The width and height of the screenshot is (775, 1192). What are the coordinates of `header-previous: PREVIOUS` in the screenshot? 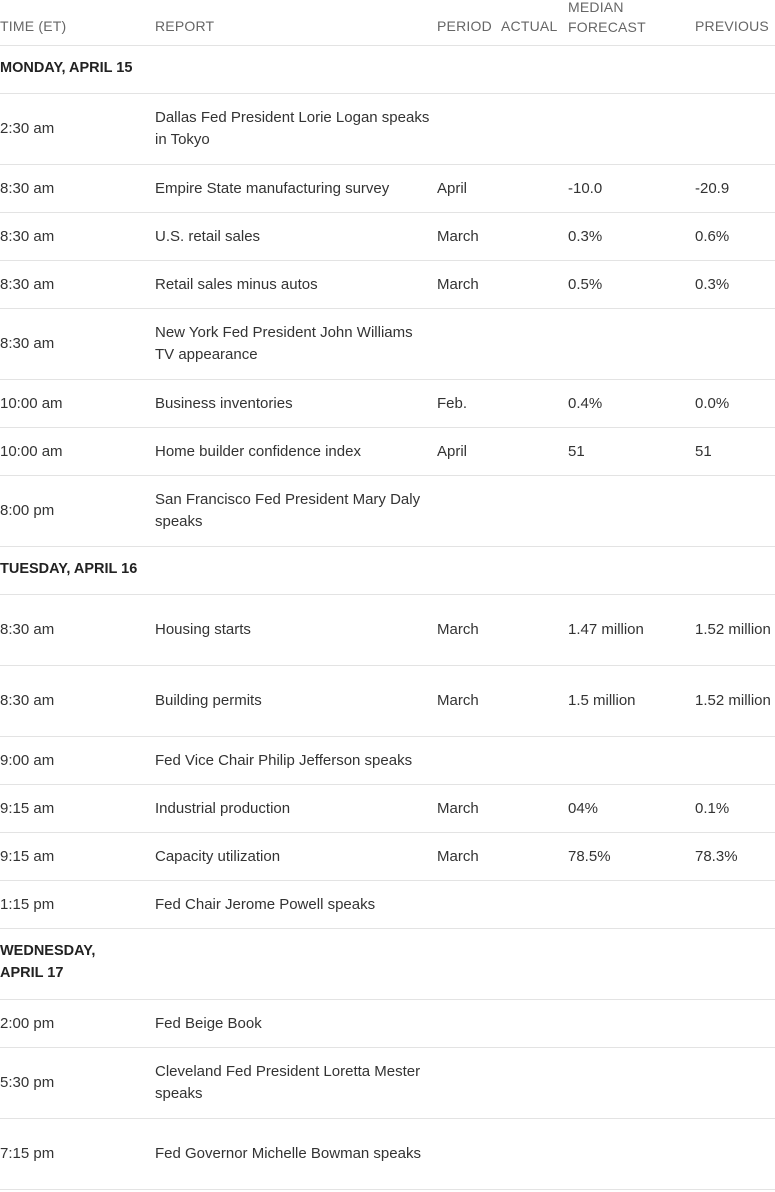 It's located at (732, 26).